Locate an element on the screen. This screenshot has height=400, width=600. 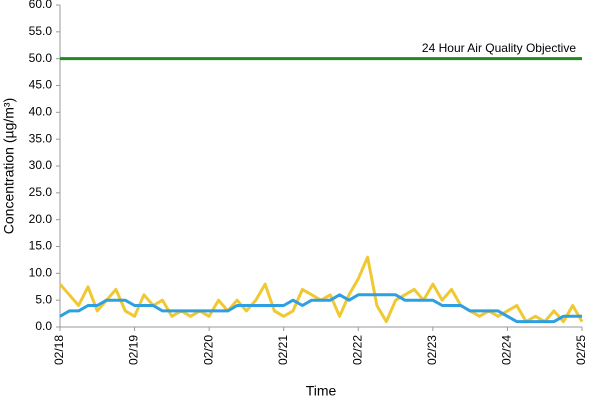
y-axis-title: Concentration (µg/m³) is located at coordinates (9, 166).